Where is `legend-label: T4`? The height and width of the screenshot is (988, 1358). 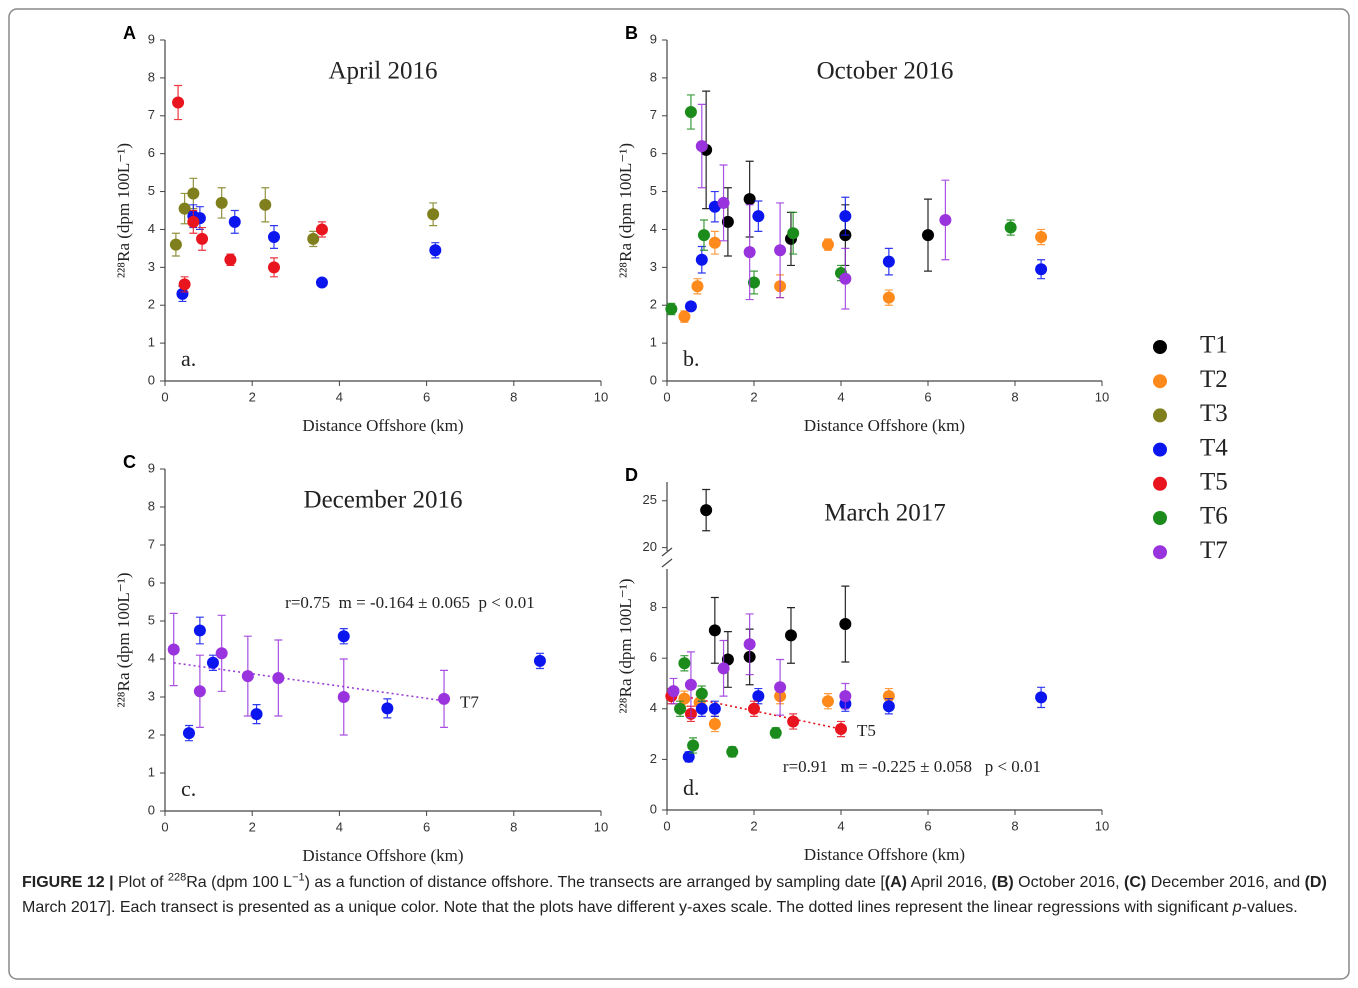 legend-label: T4 is located at coordinates (1214, 447).